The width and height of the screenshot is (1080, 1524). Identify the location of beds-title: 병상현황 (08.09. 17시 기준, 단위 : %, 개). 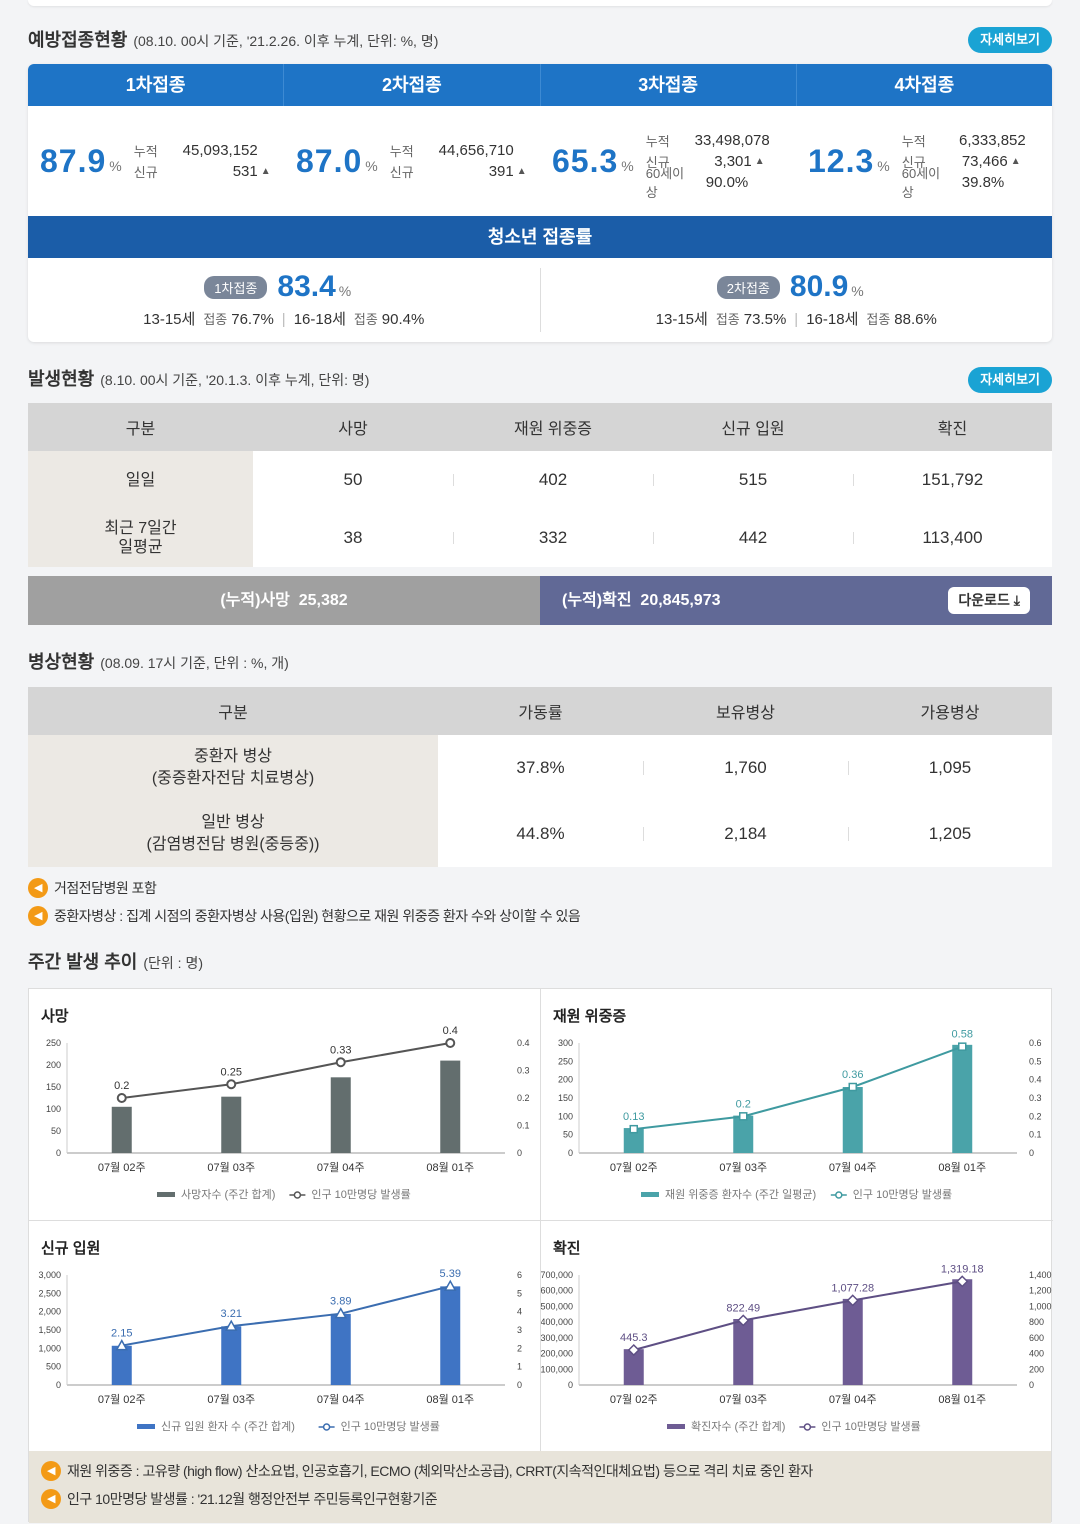
(158, 662).